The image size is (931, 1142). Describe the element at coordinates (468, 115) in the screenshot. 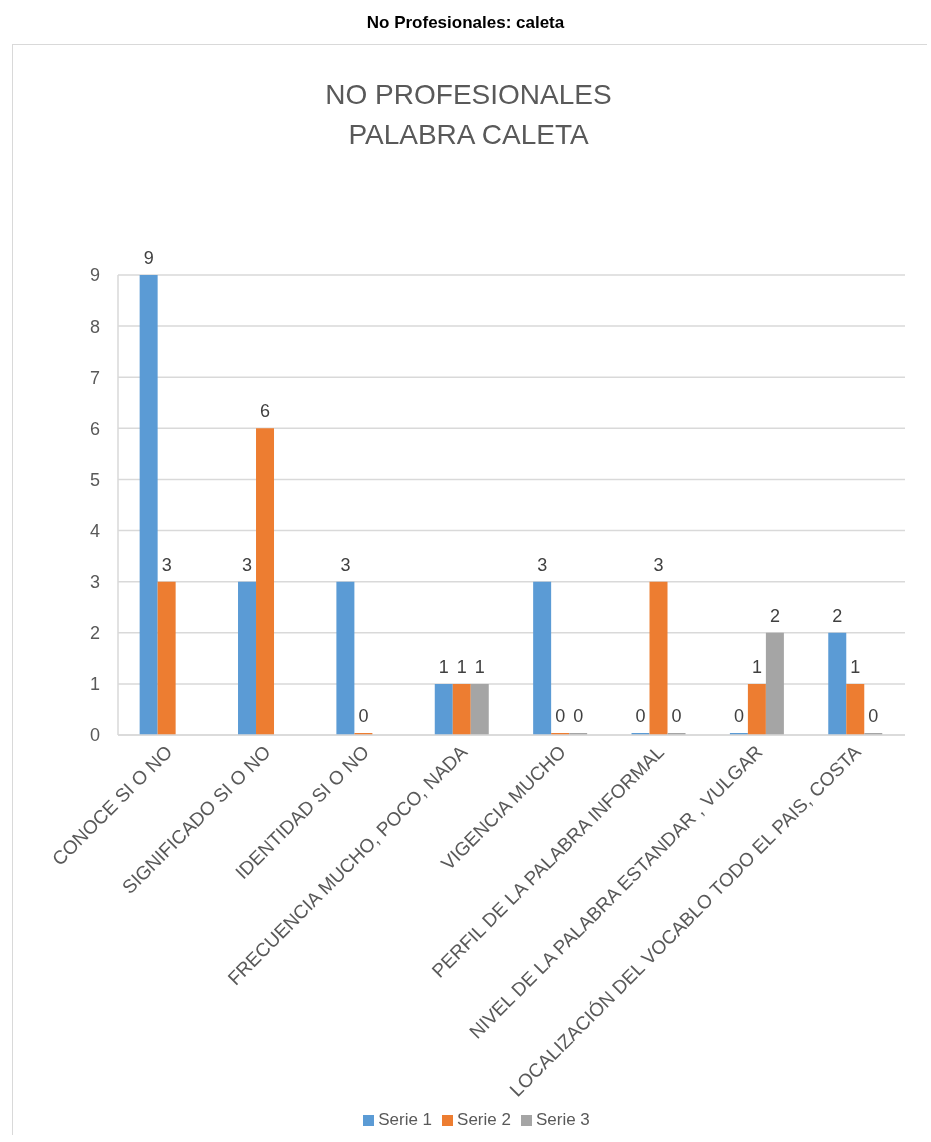

I see `chart-subtitle: NO PROFESIONALES PALABRA CALETA` at that location.